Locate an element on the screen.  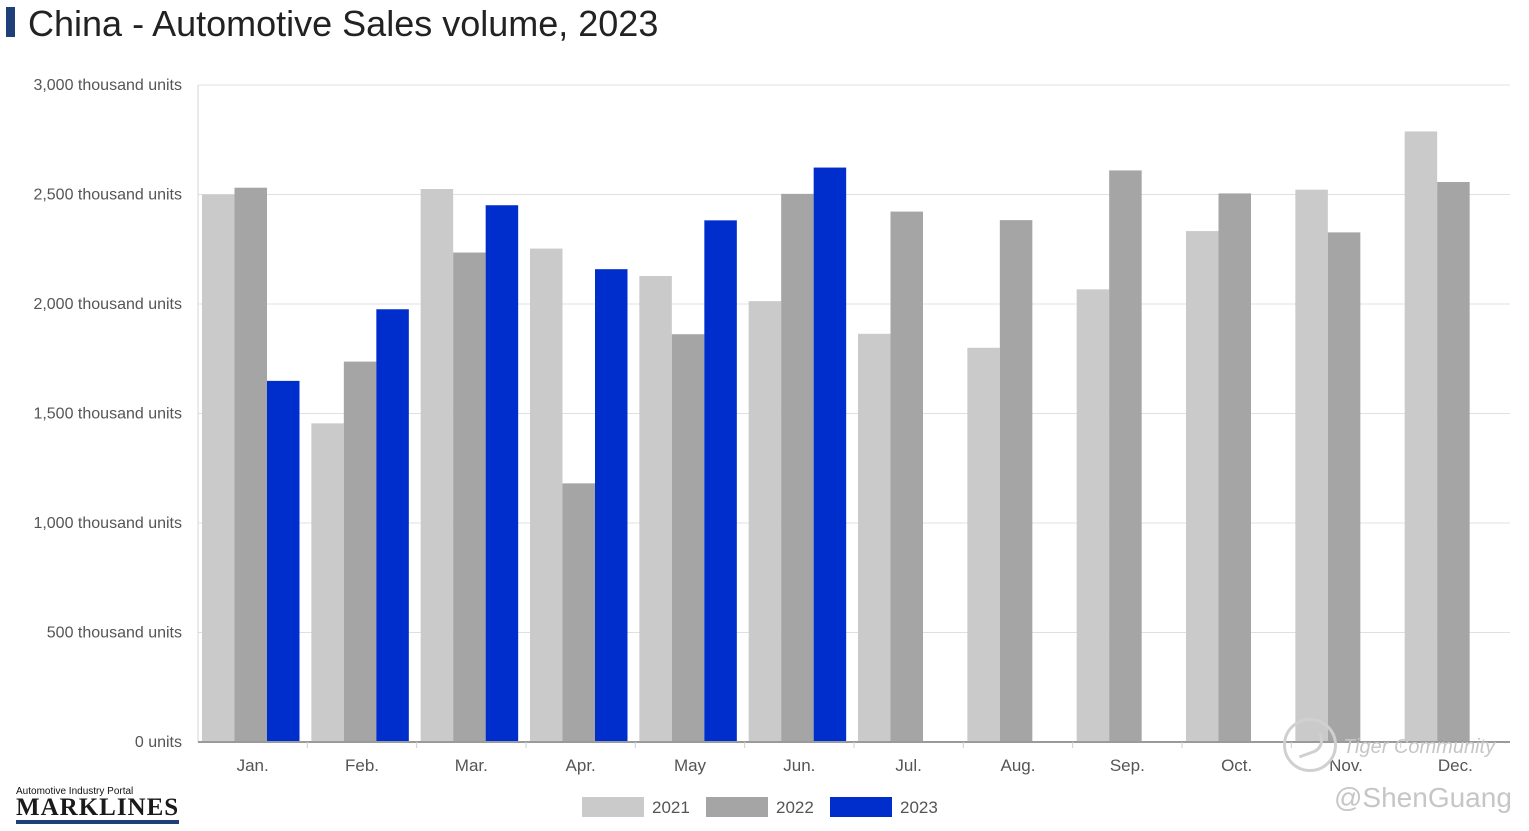
bar-2021-mar is located at coordinates (437, 465).